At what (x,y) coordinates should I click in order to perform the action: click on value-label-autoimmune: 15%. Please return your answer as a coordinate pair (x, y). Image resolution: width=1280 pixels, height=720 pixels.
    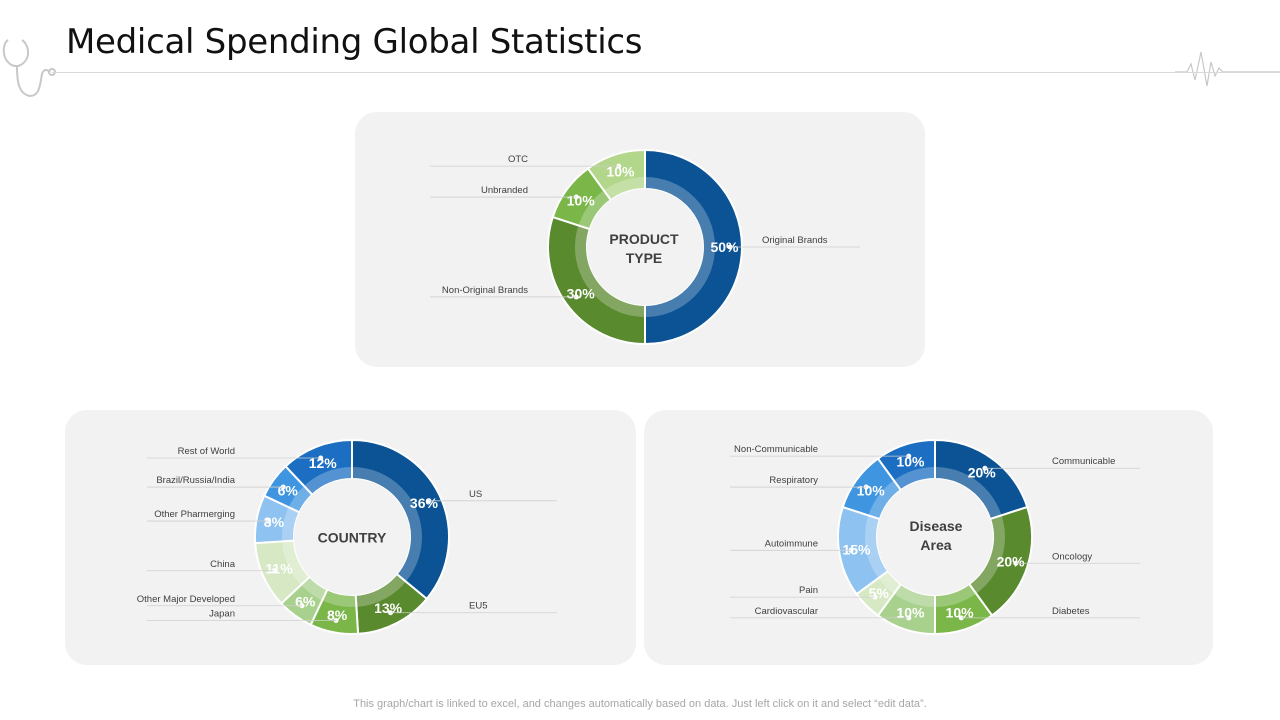
    Looking at the image, I should click on (856, 549).